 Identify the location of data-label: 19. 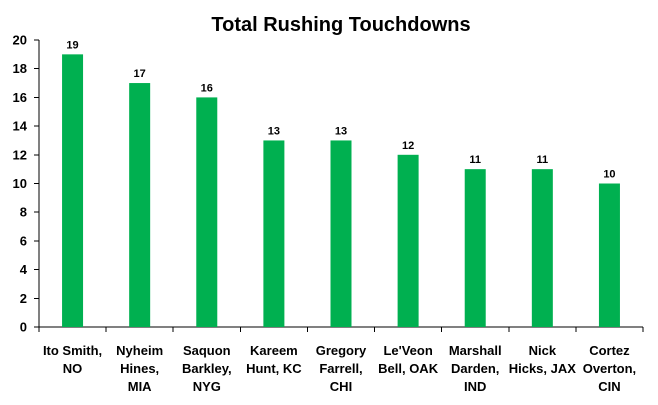
(72, 45).